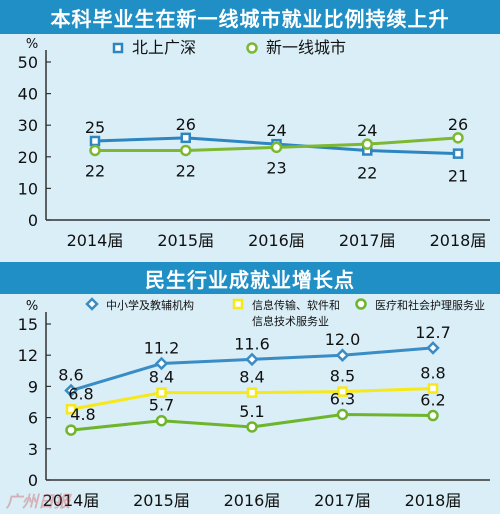 The image size is (500, 514). I want to click on y-tick-label: 12, so click(28, 355).